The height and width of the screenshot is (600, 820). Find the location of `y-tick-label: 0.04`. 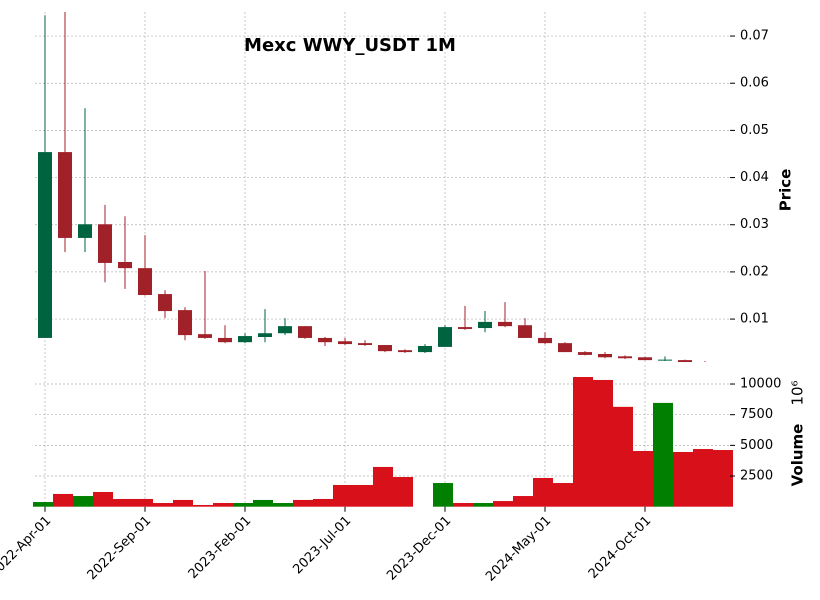

y-tick-label: 0.04 is located at coordinates (754, 177).